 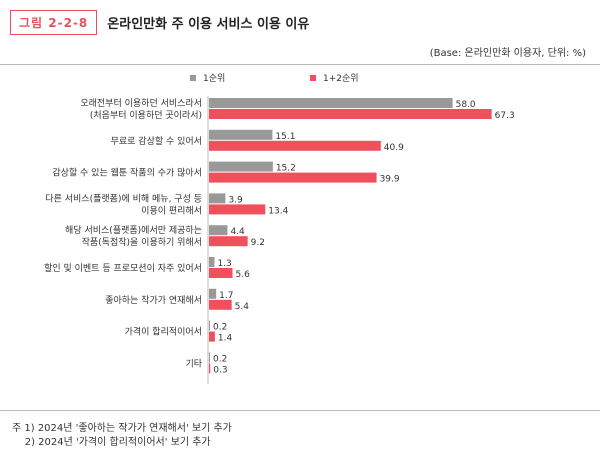 What do you see at coordinates (214, 78) in the screenshot?
I see `legend-label-1: 1순위` at bounding box center [214, 78].